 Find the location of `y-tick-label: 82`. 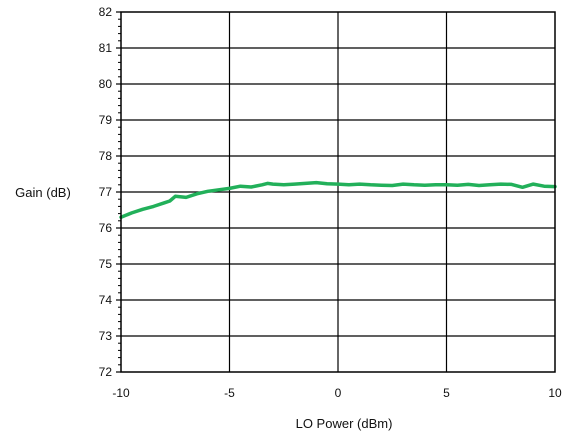

y-tick-label: 82 is located at coordinates (106, 12).